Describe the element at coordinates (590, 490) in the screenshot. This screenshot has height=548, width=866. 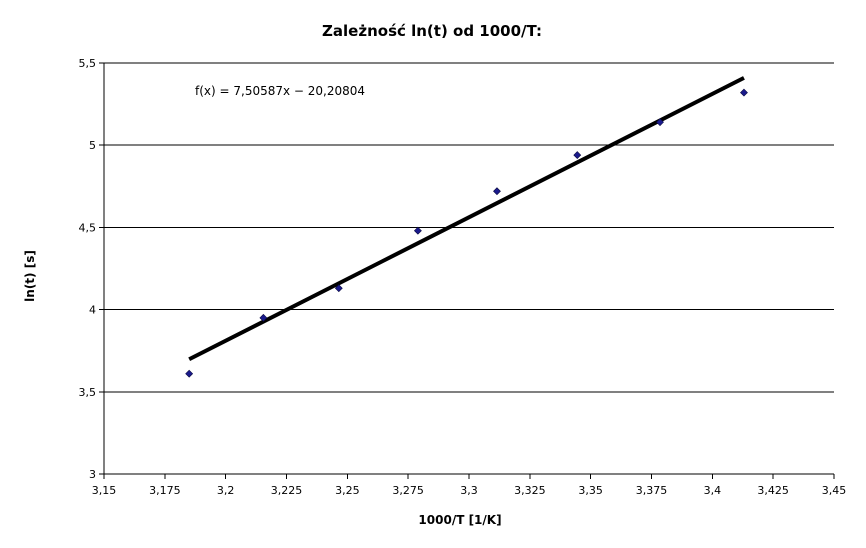
I see `x-tick-label: 3,35` at that location.